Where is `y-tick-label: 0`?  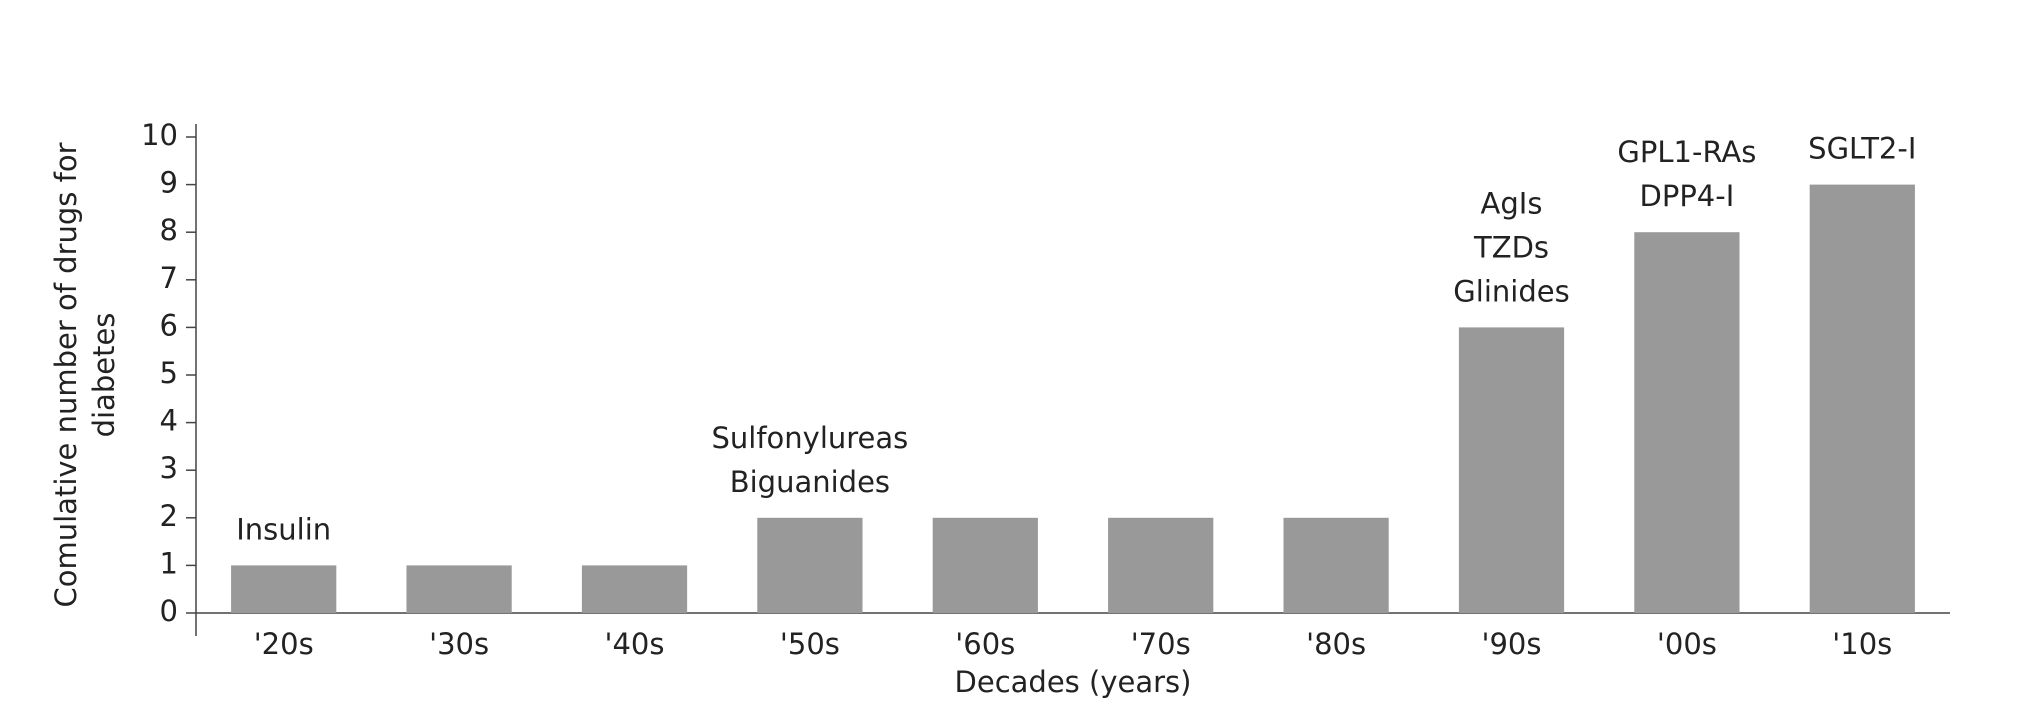
y-tick-label: 0 is located at coordinates (169, 611).